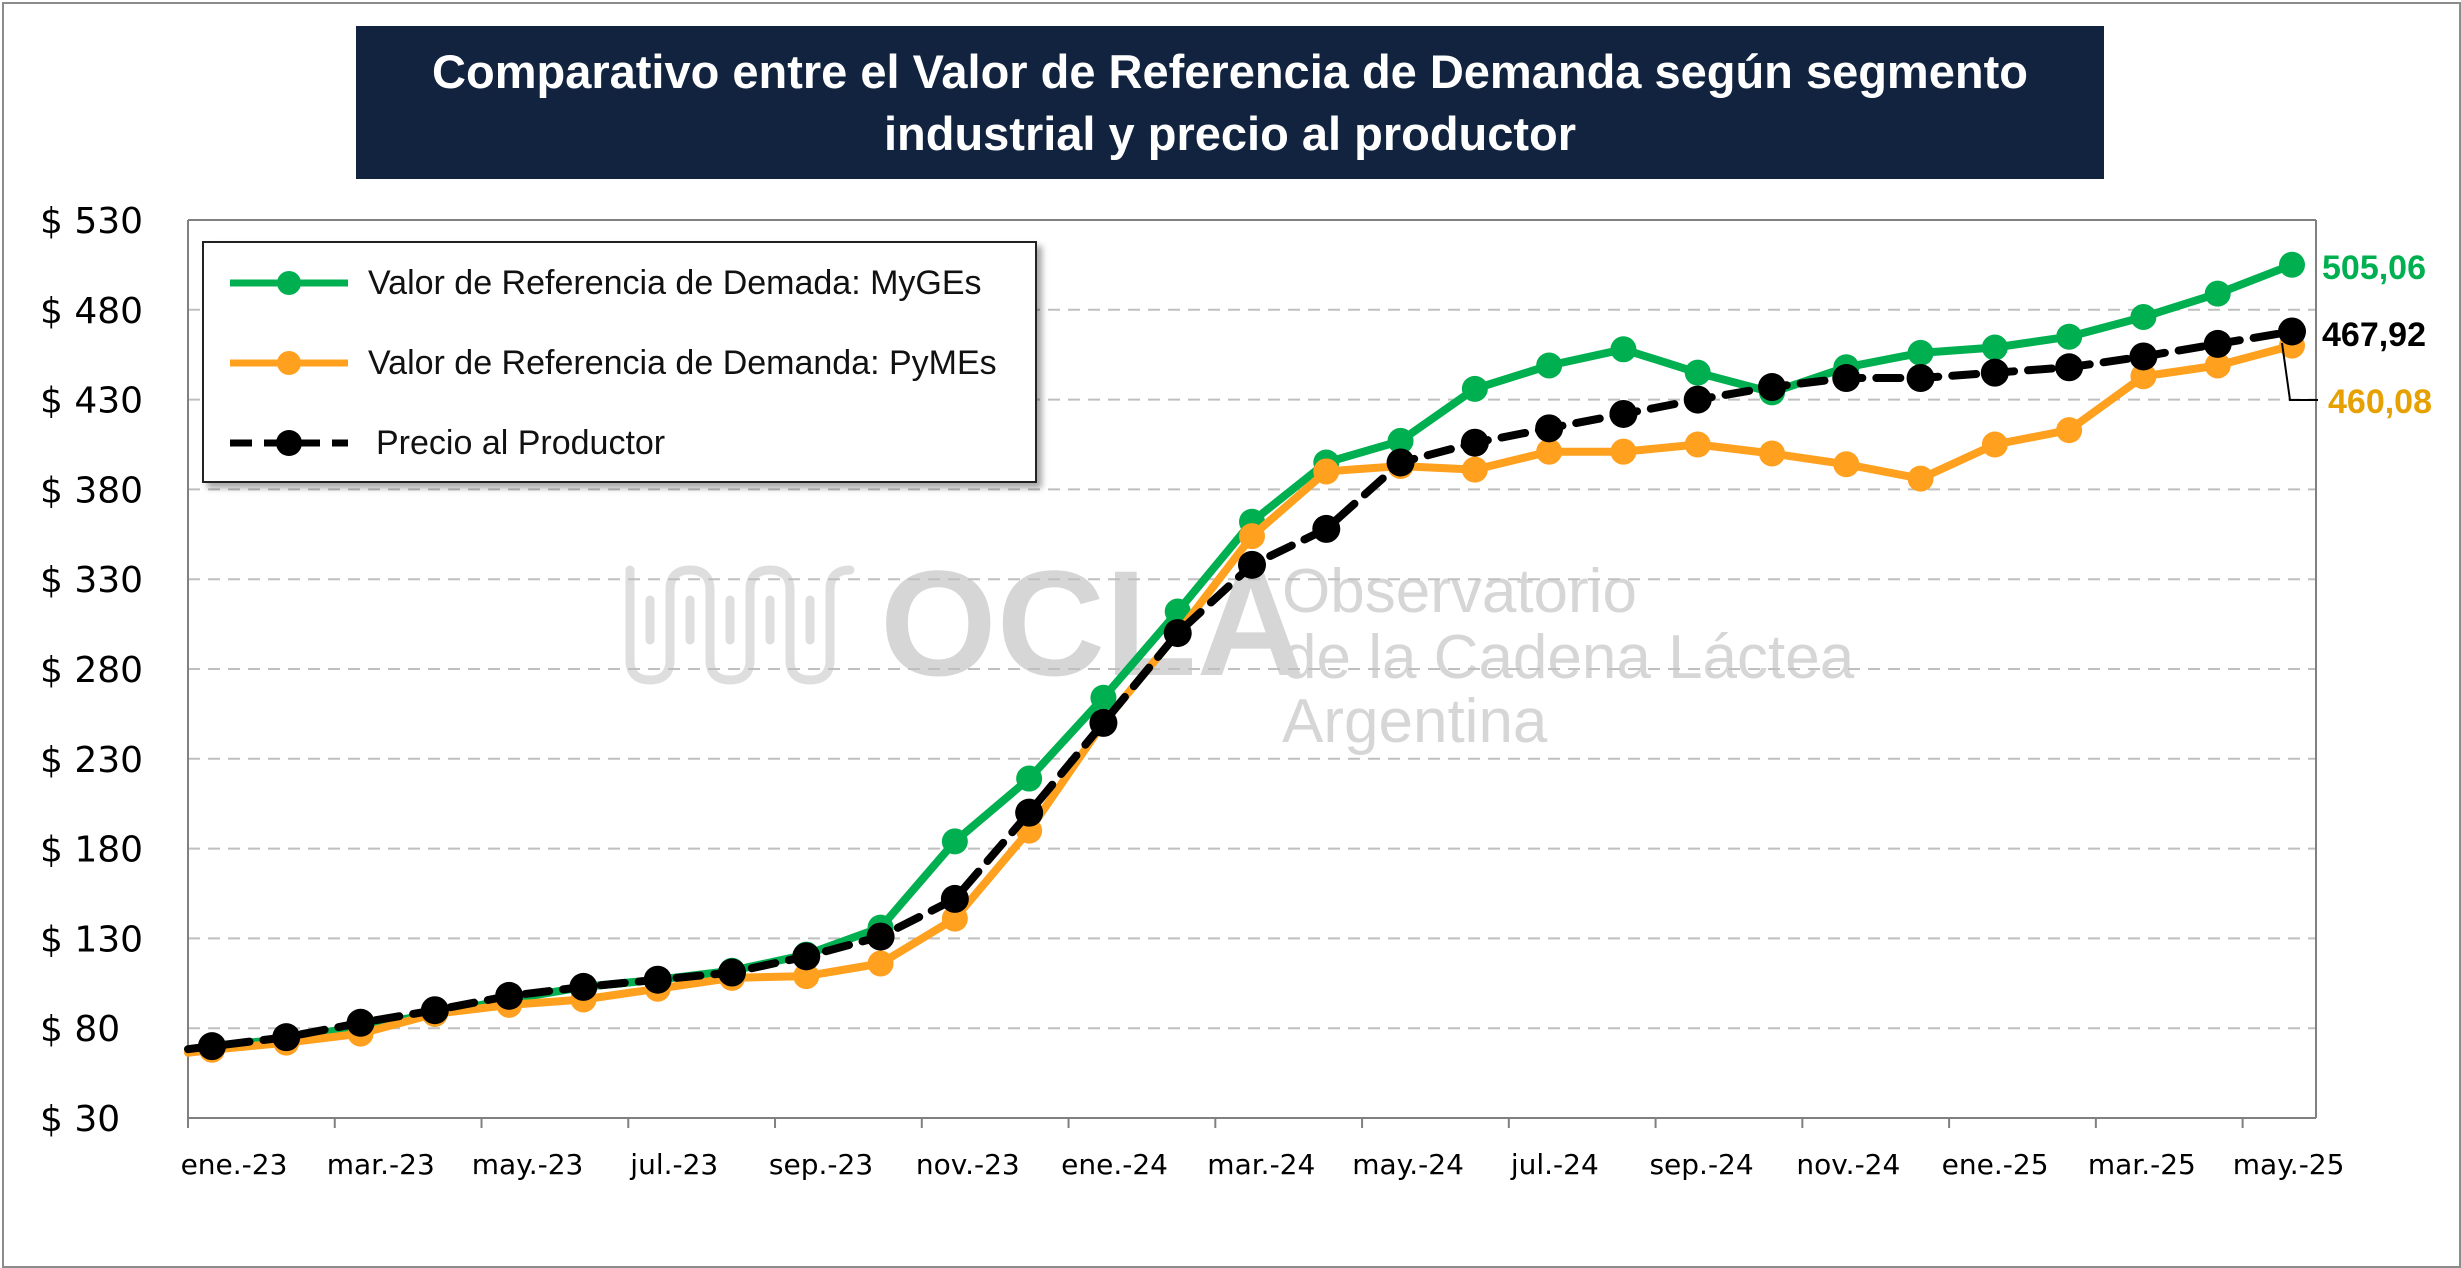 This screenshot has width=2461, height=1268. Describe the element at coordinates (1230, 133) in the screenshot. I see `chart-title-line-2: industrial y precio al productor` at that location.